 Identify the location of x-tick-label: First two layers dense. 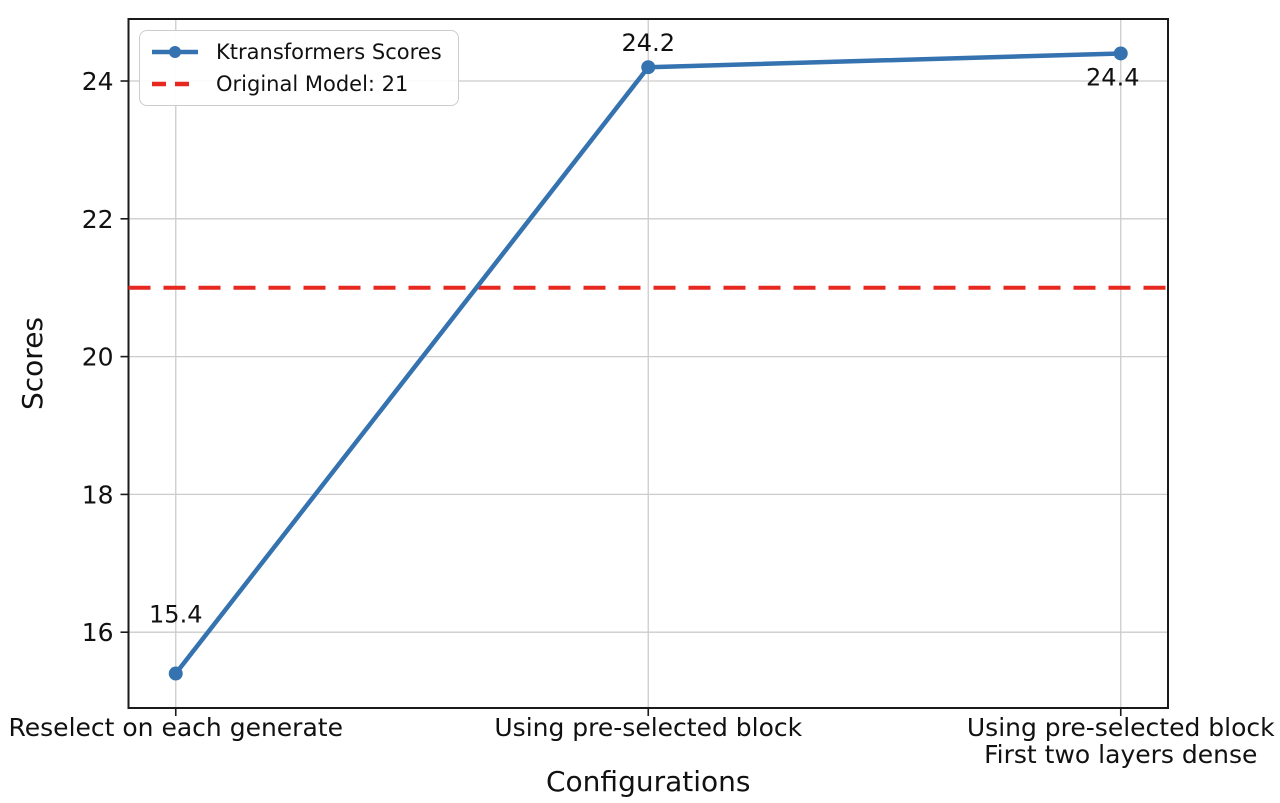
(1120, 754).